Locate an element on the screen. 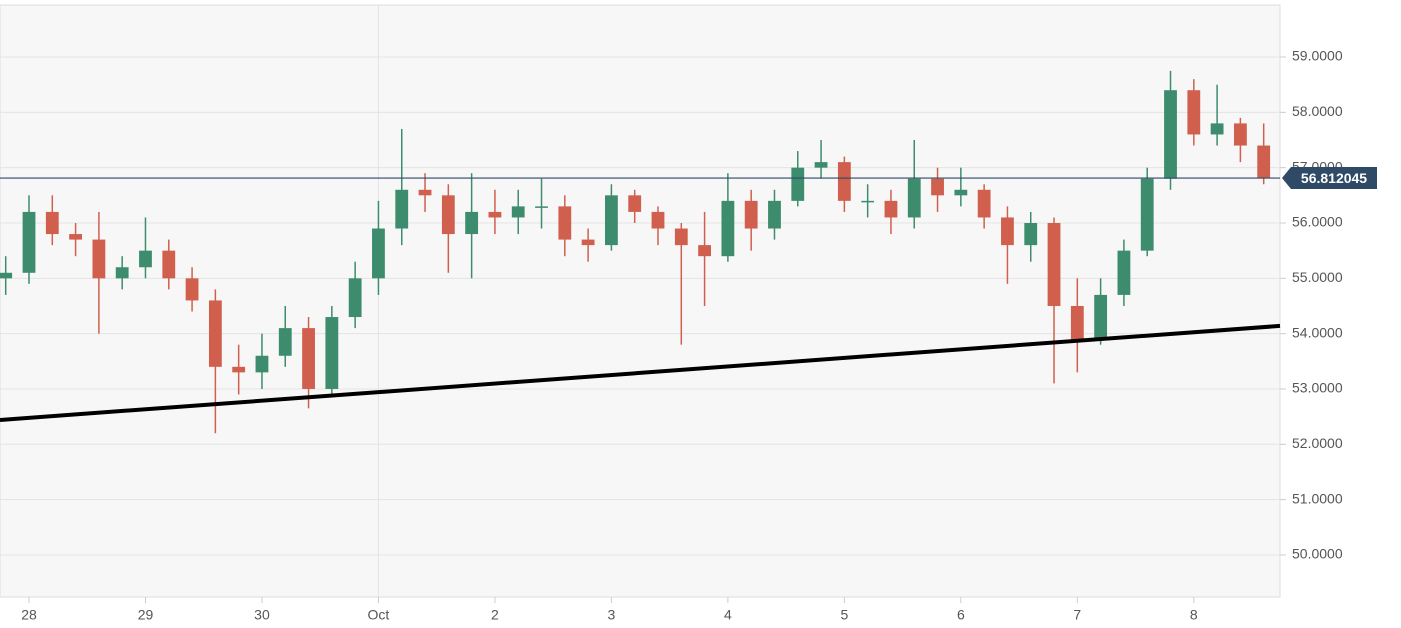  x-tick-label: 30 is located at coordinates (262, 615).